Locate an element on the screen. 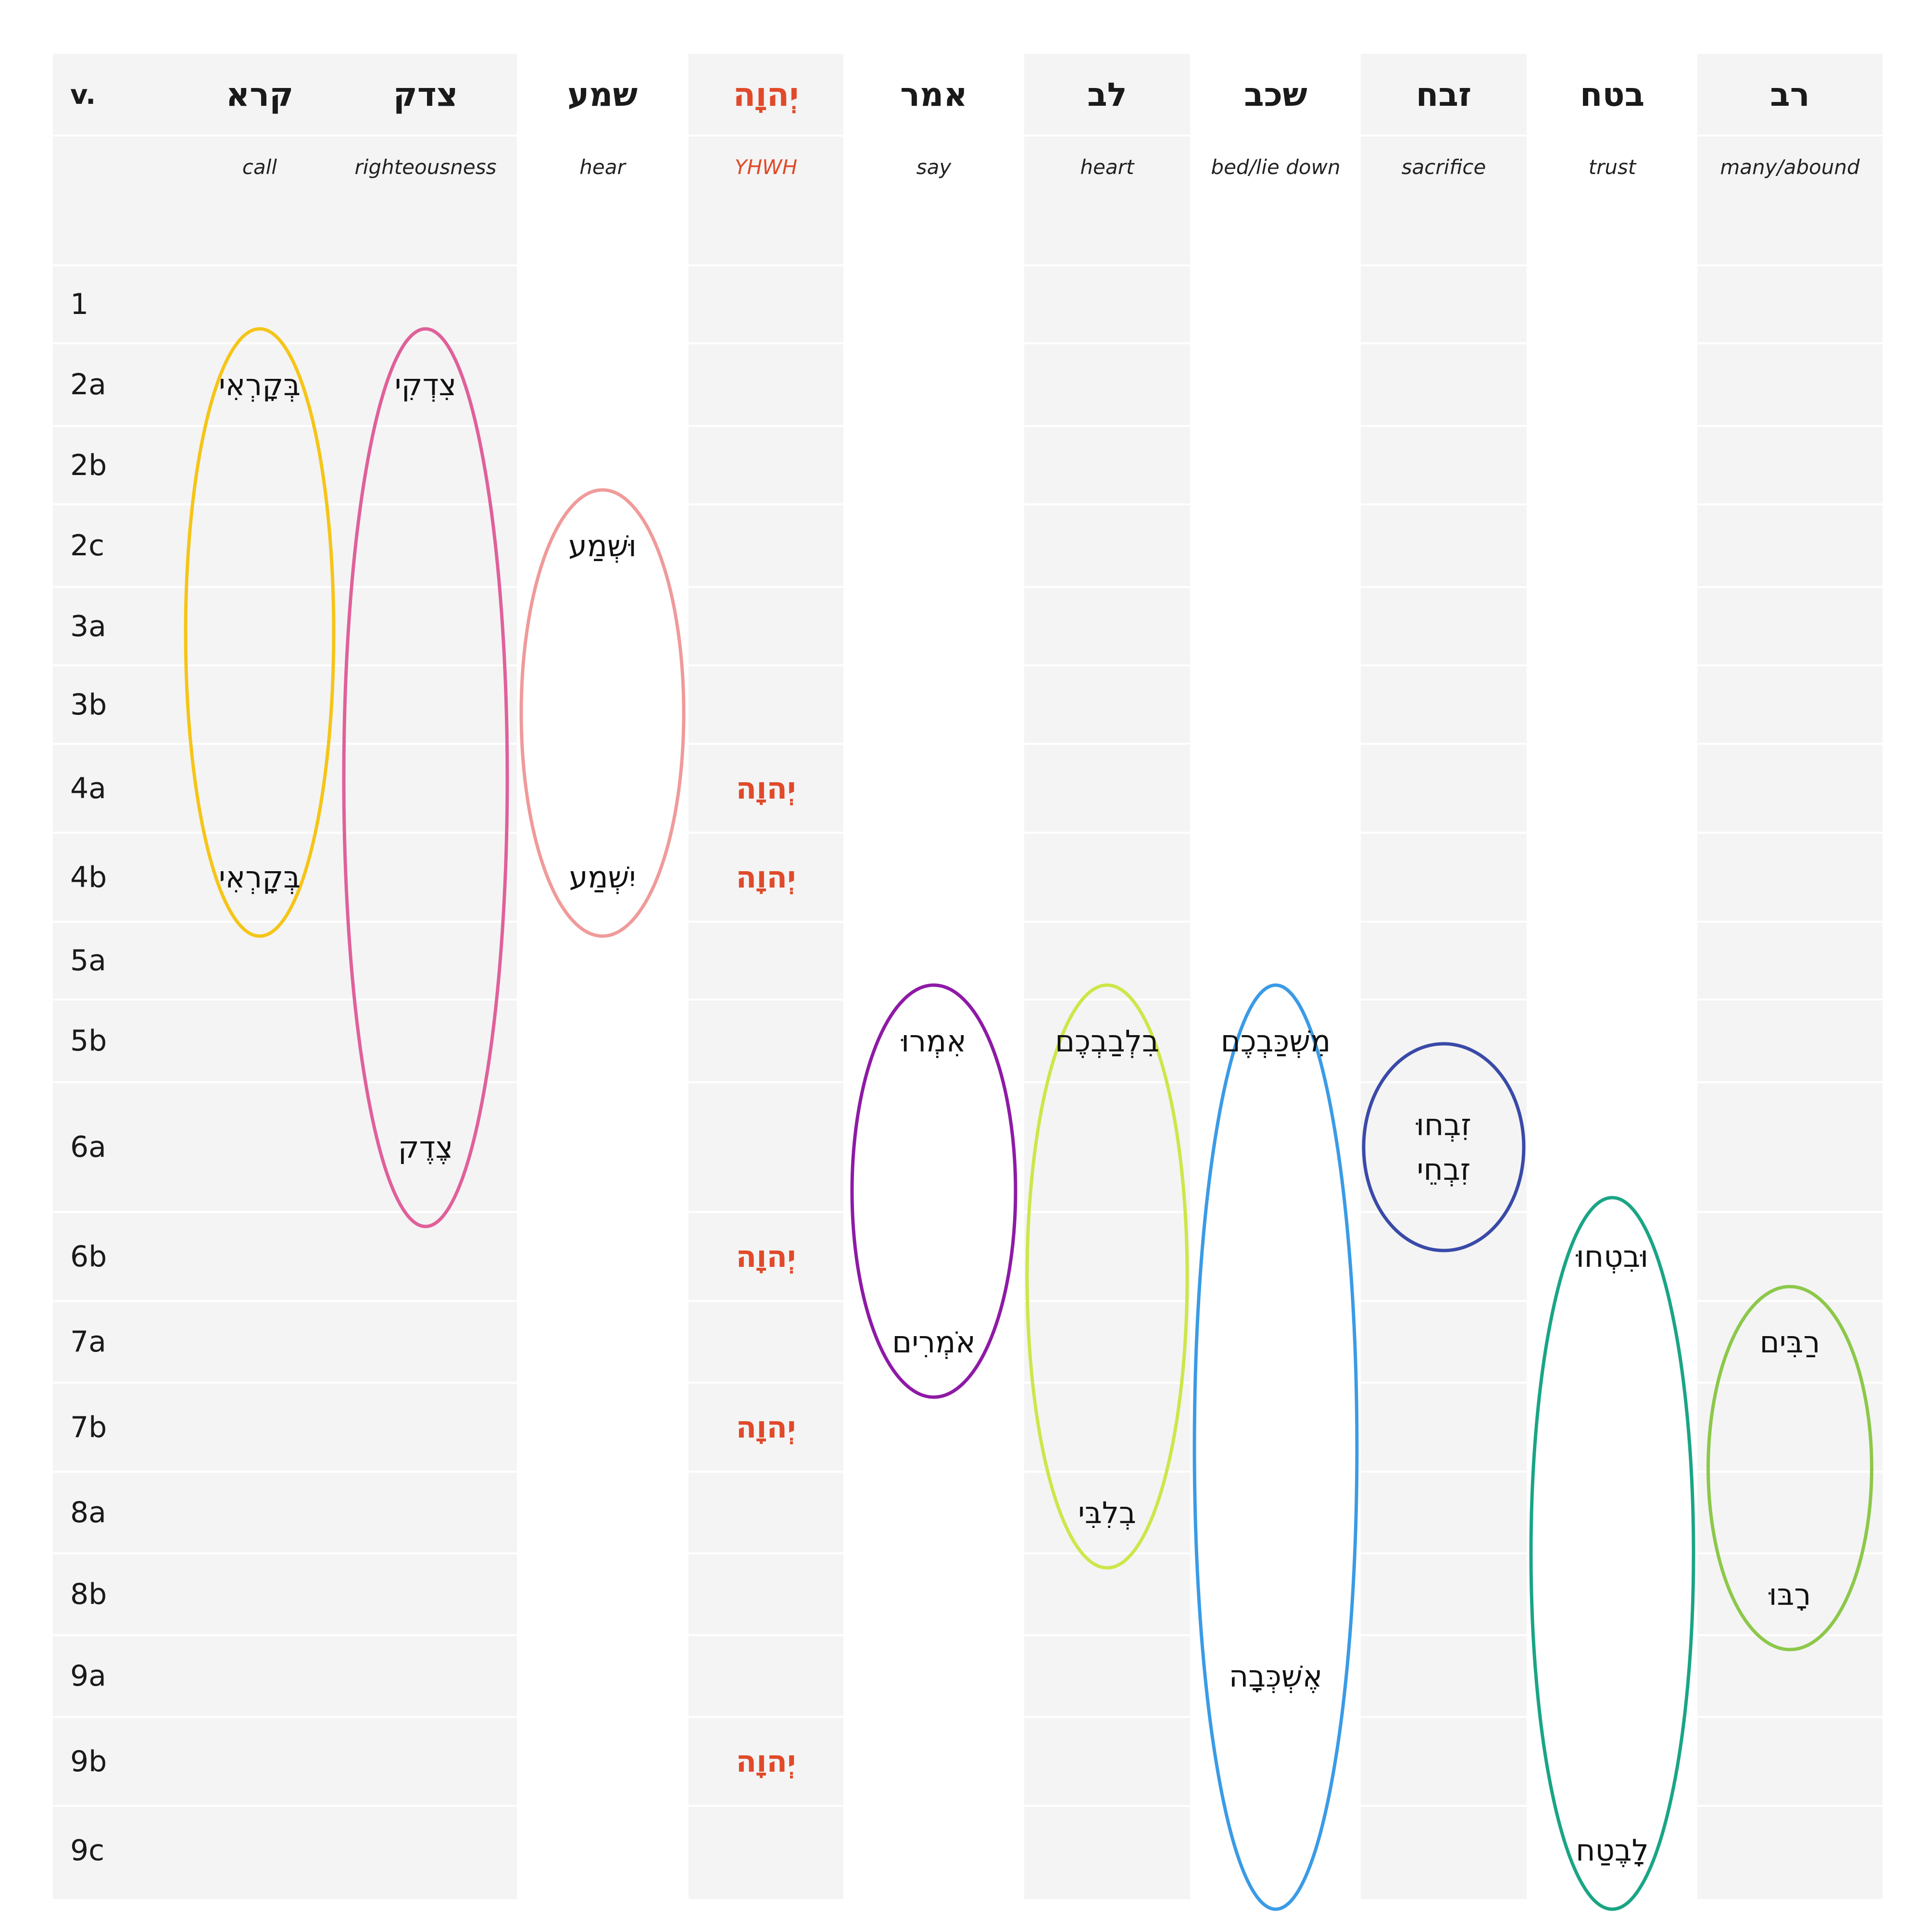 The width and height of the screenshot is (1932, 1914). verse-label: 3b is located at coordinates (88, 705).